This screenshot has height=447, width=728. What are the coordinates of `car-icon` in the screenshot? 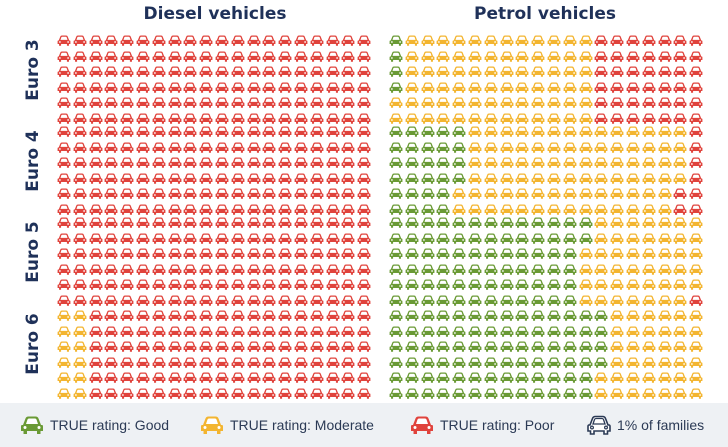 It's located at (32, 425).